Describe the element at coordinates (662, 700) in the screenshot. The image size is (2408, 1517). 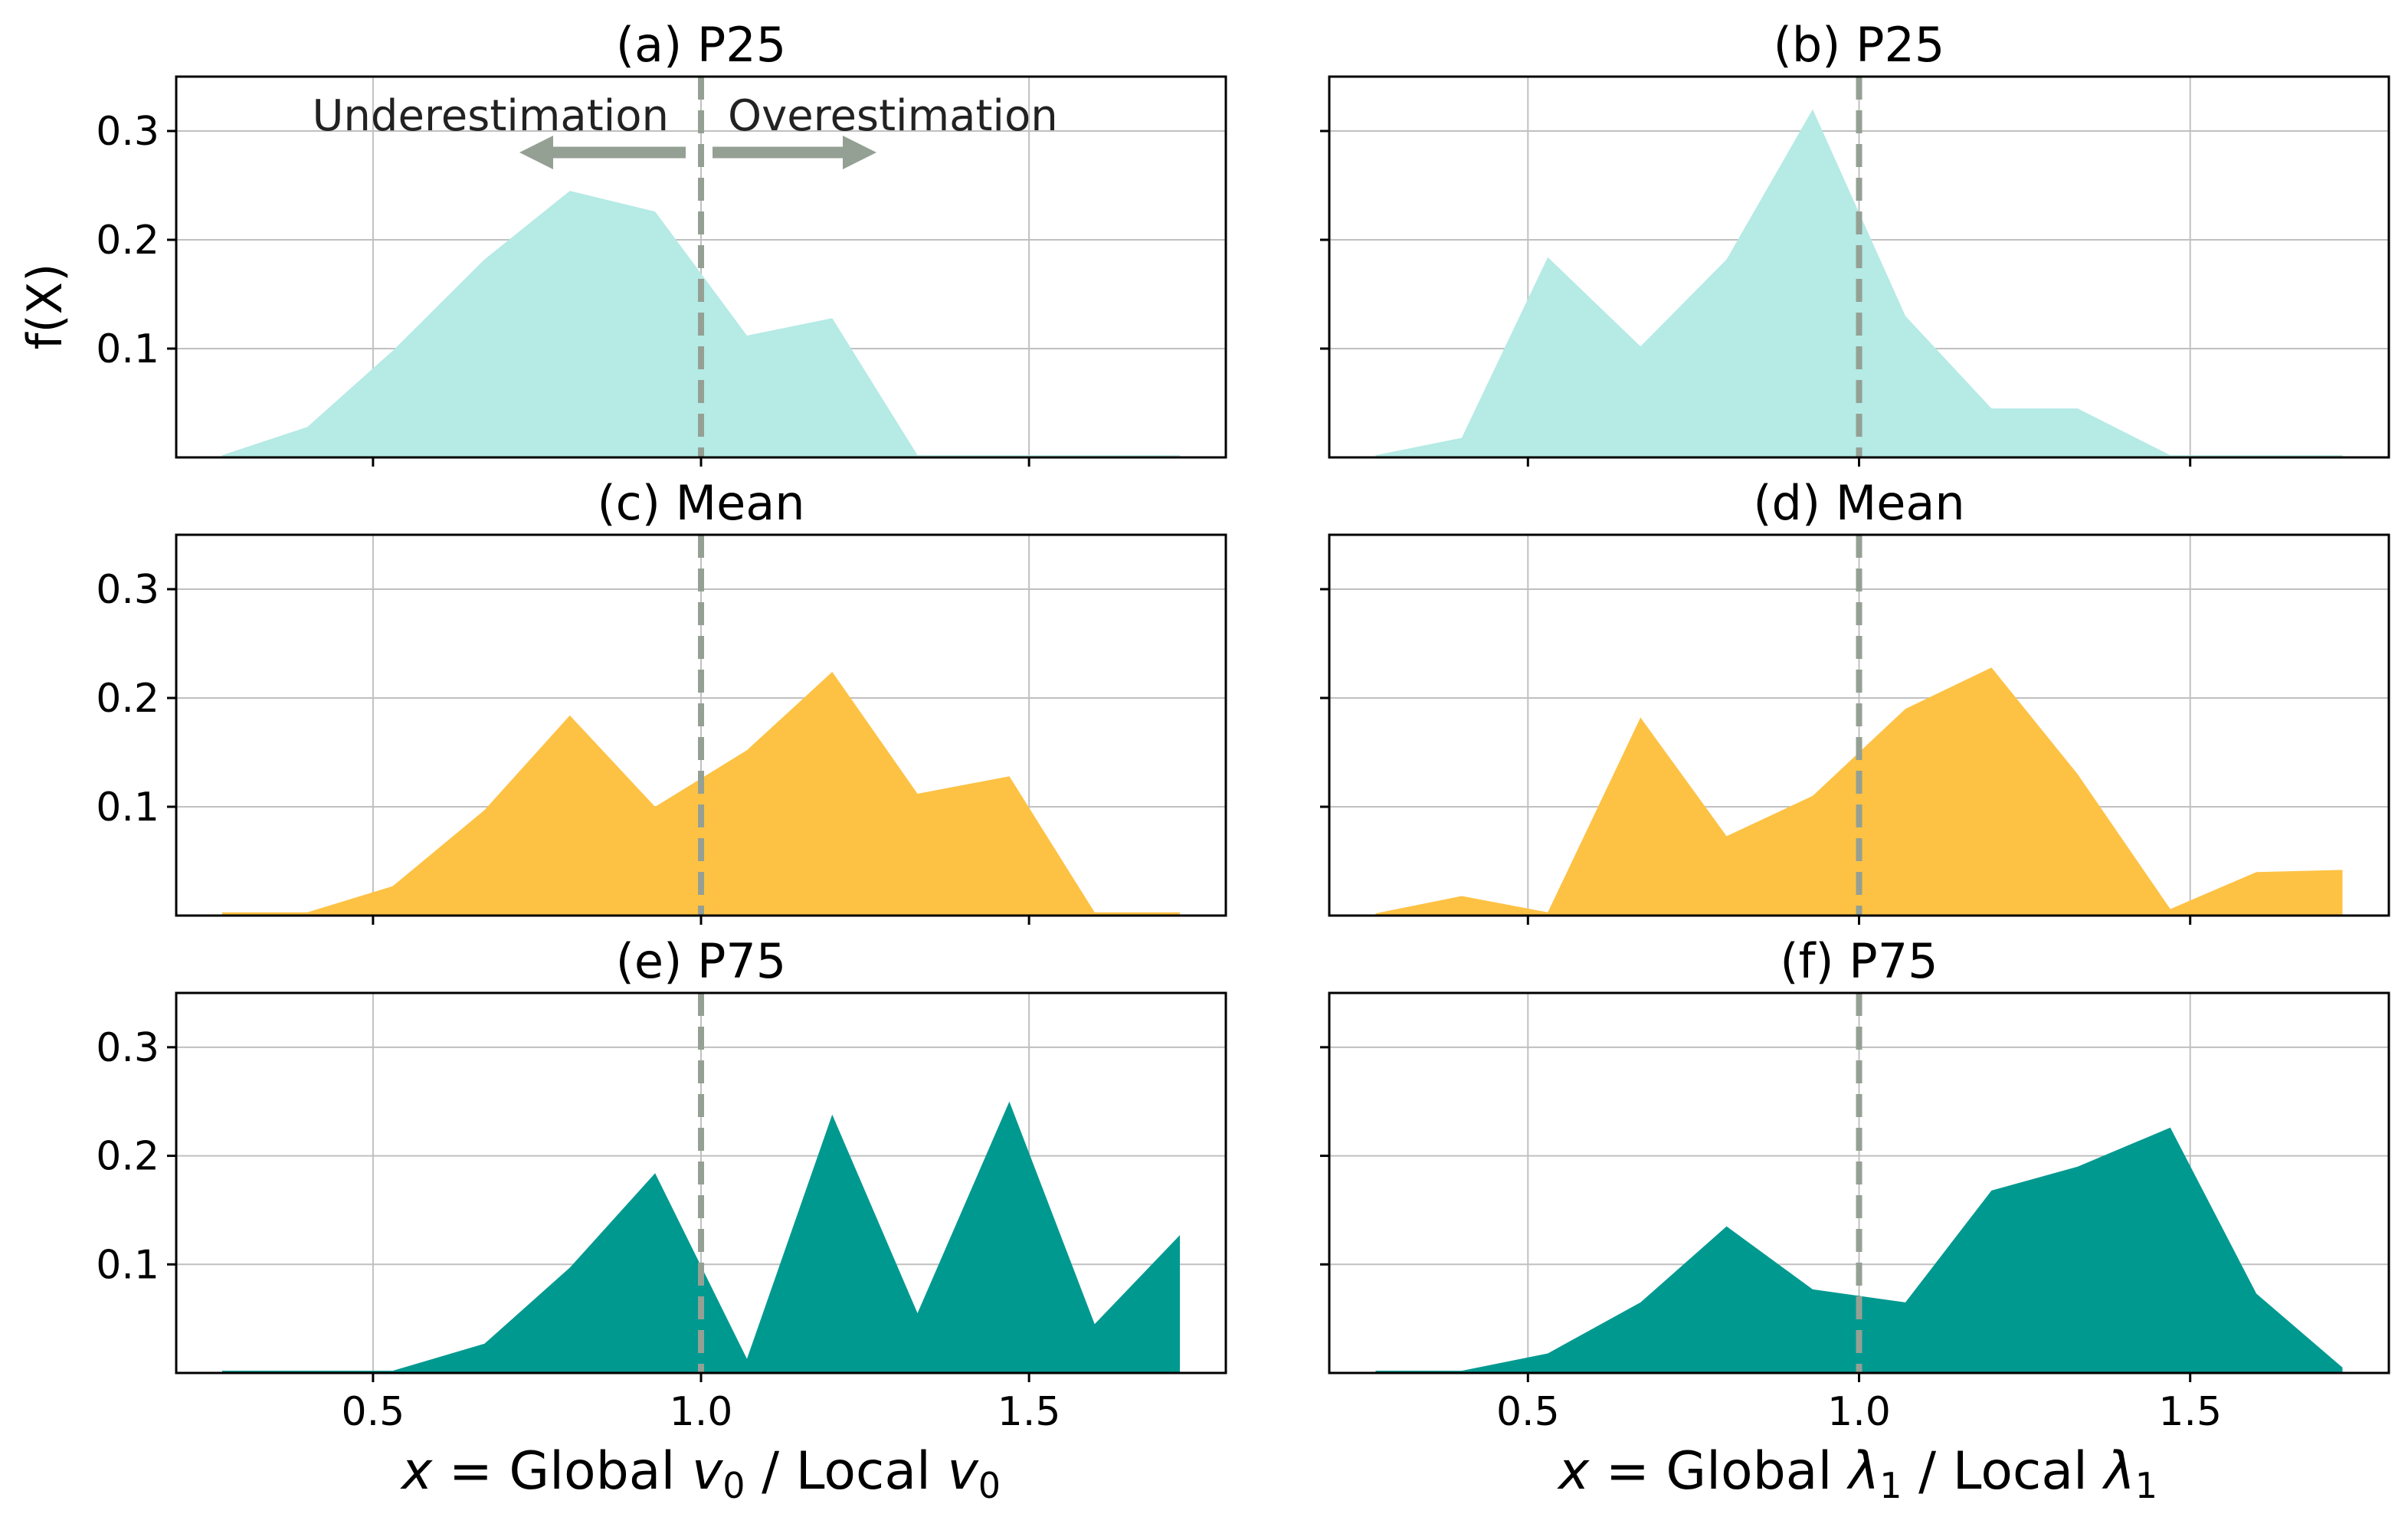
I see `panel-c: 0.1 0.2 0.3 (c) Mean` at that location.